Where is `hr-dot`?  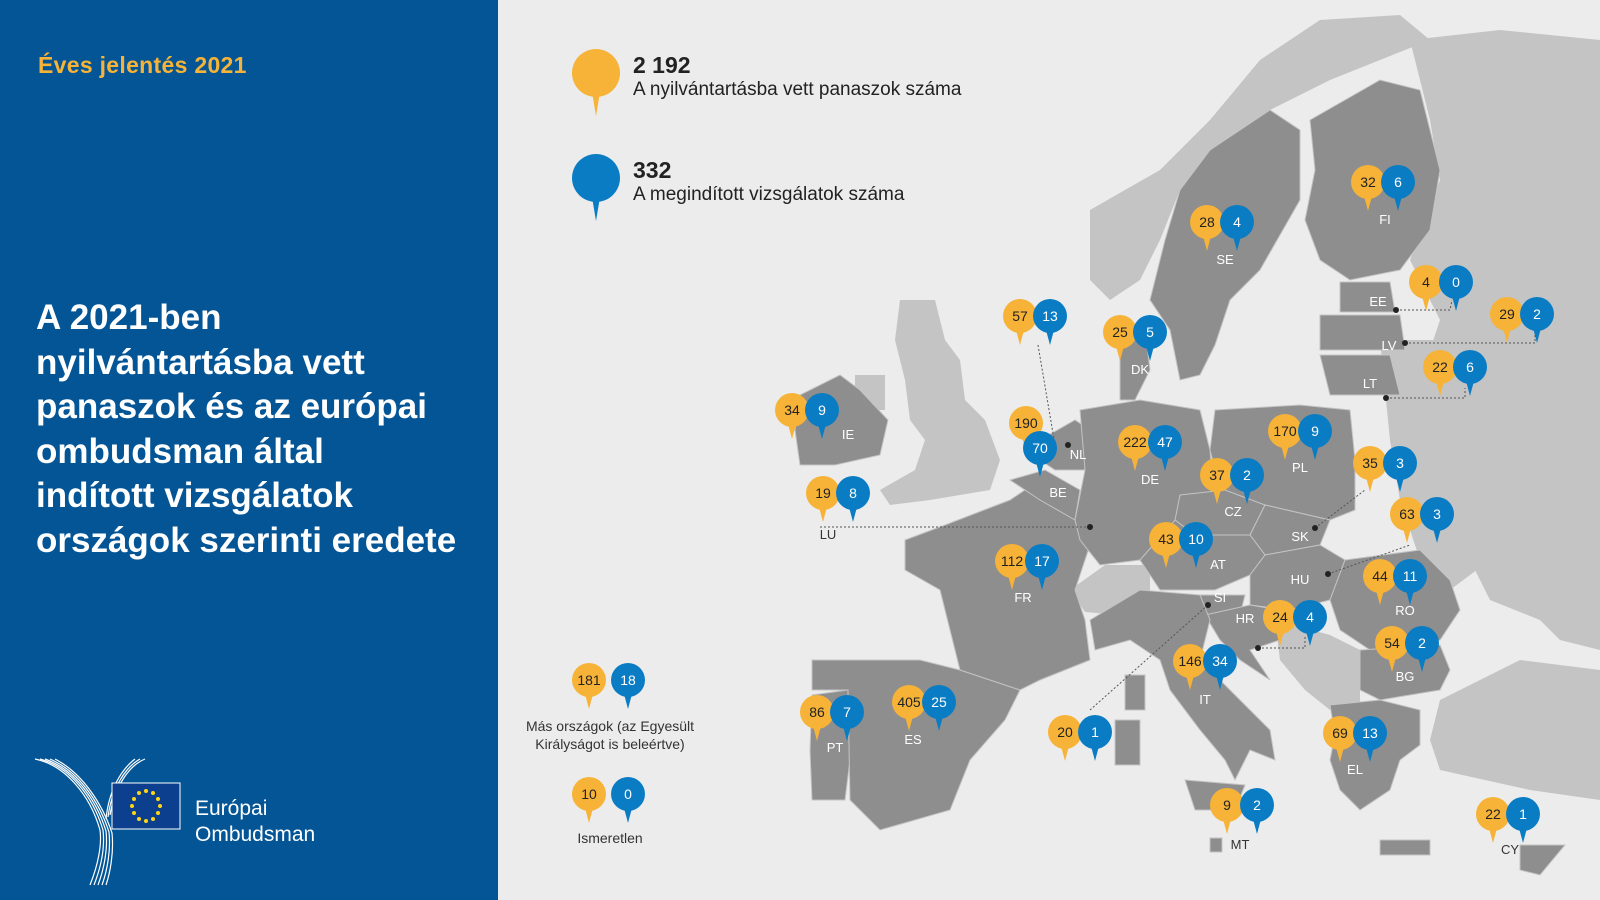 hr-dot is located at coordinates (1258, 648).